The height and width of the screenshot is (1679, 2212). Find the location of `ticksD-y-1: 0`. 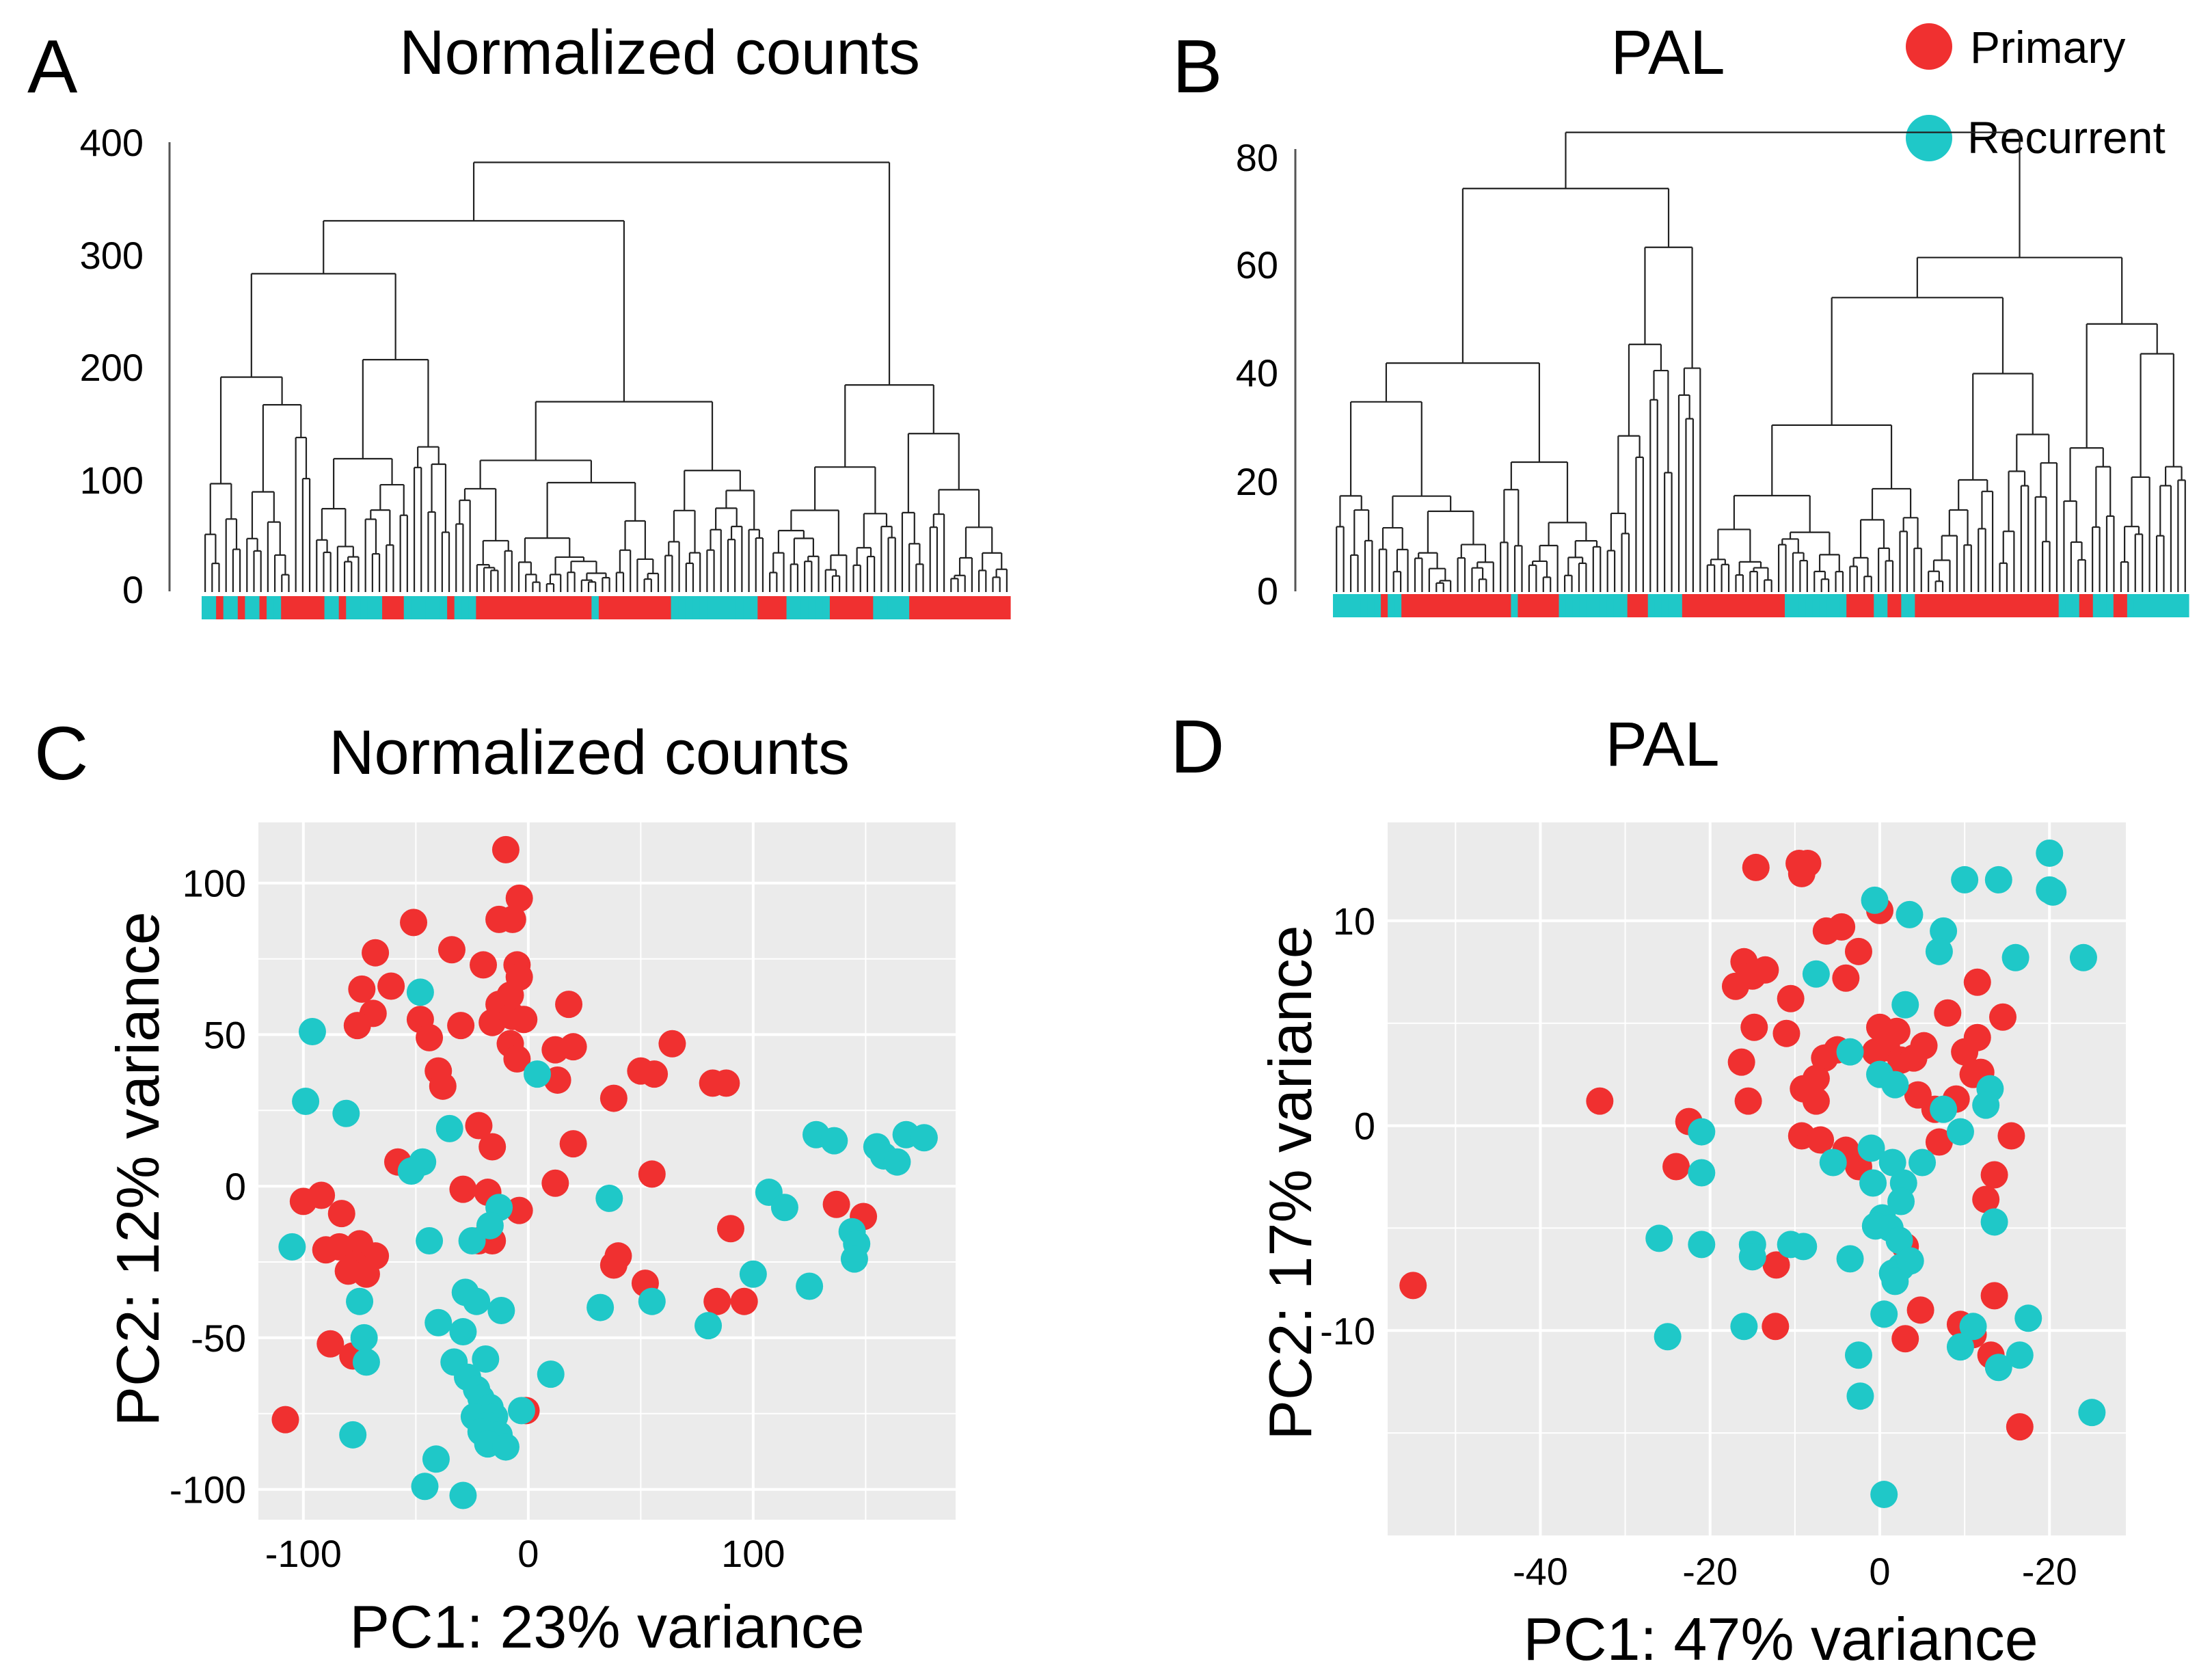

ticksD-y-1: 0 is located at coordinates (1364, 1126).